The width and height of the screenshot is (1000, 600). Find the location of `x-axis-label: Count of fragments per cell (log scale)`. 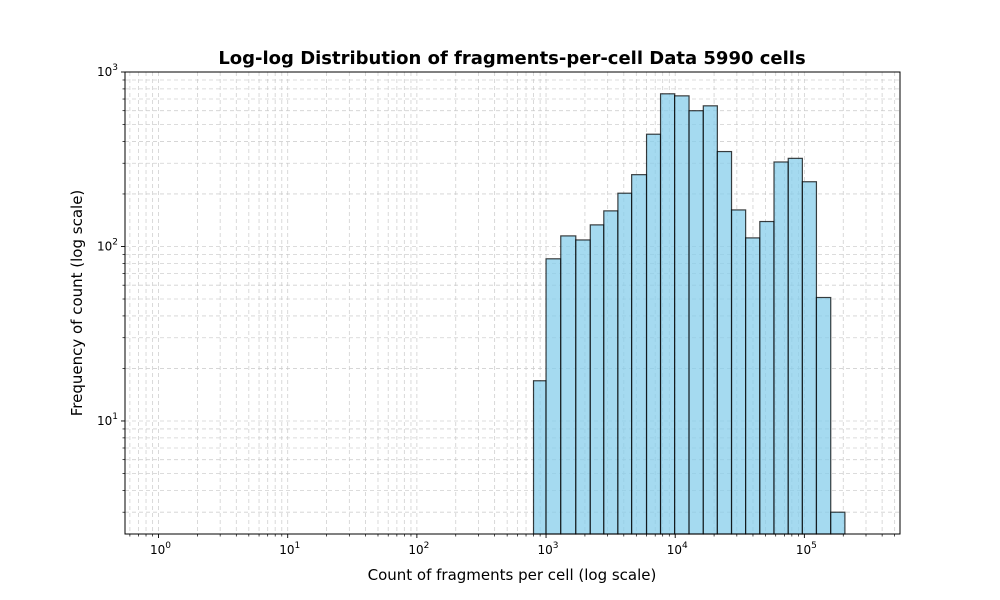

x-axis-label: Count of fragments per cell (log scale) is located at coordinates (512, 575).